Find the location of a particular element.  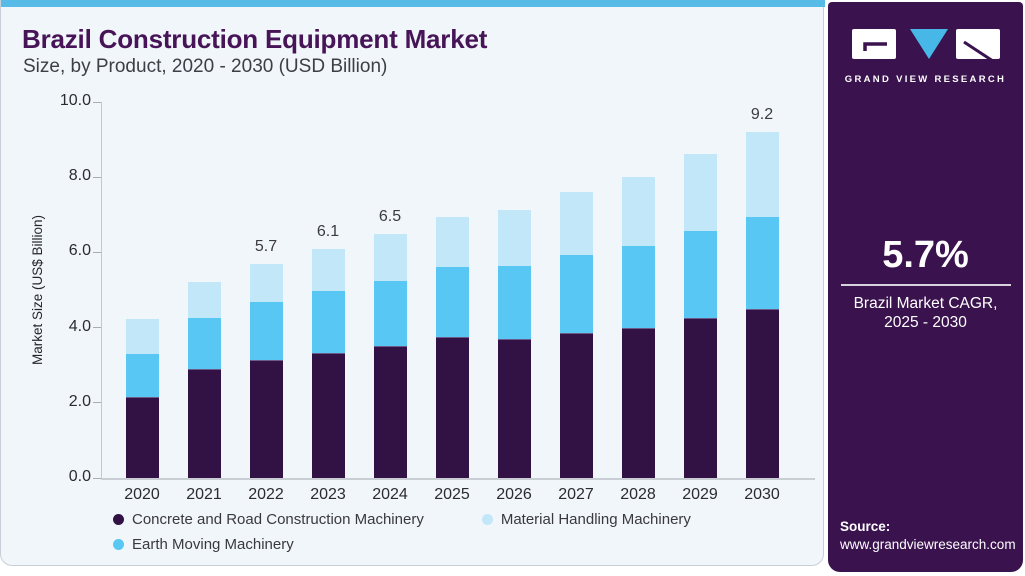

page-title: Brazil Construction Equipment Market is located at coordinates (255, 39).